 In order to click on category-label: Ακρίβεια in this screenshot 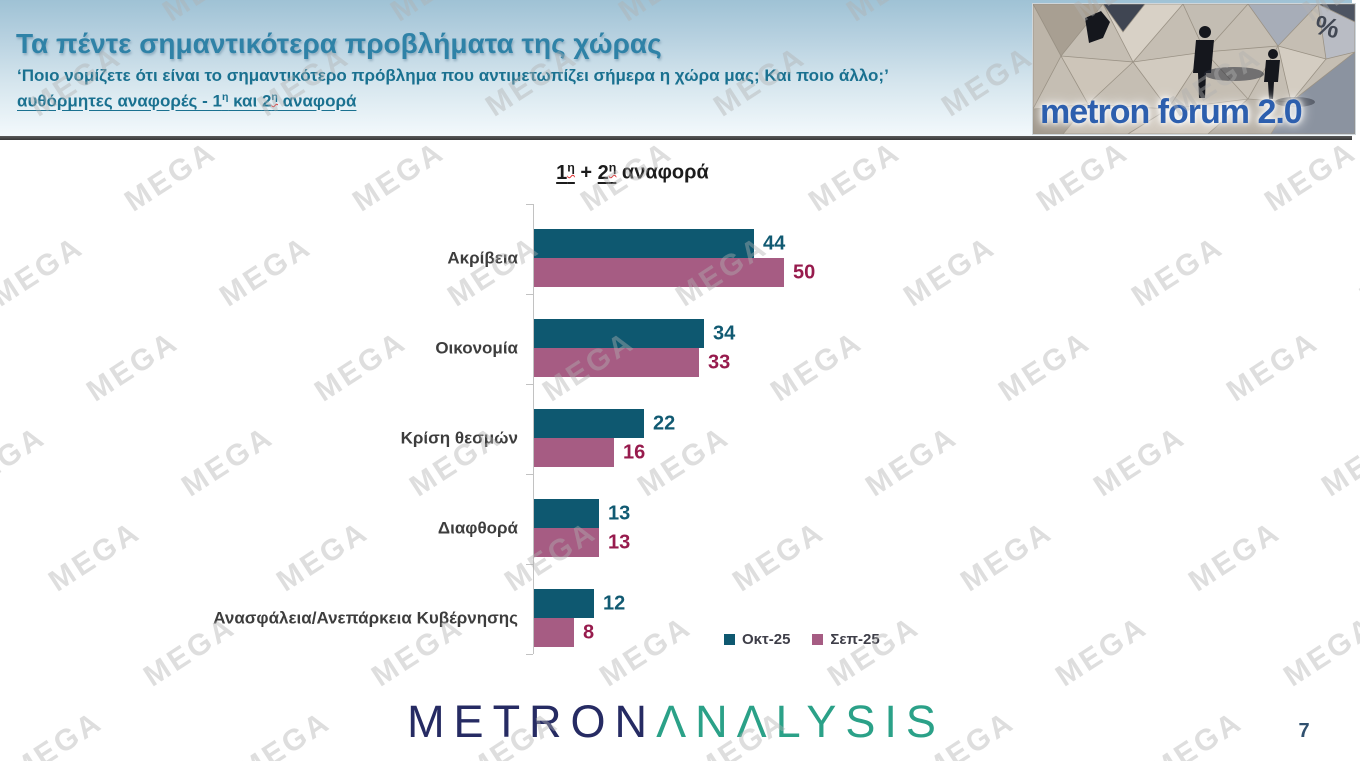, I will do `click(482, 258)`.